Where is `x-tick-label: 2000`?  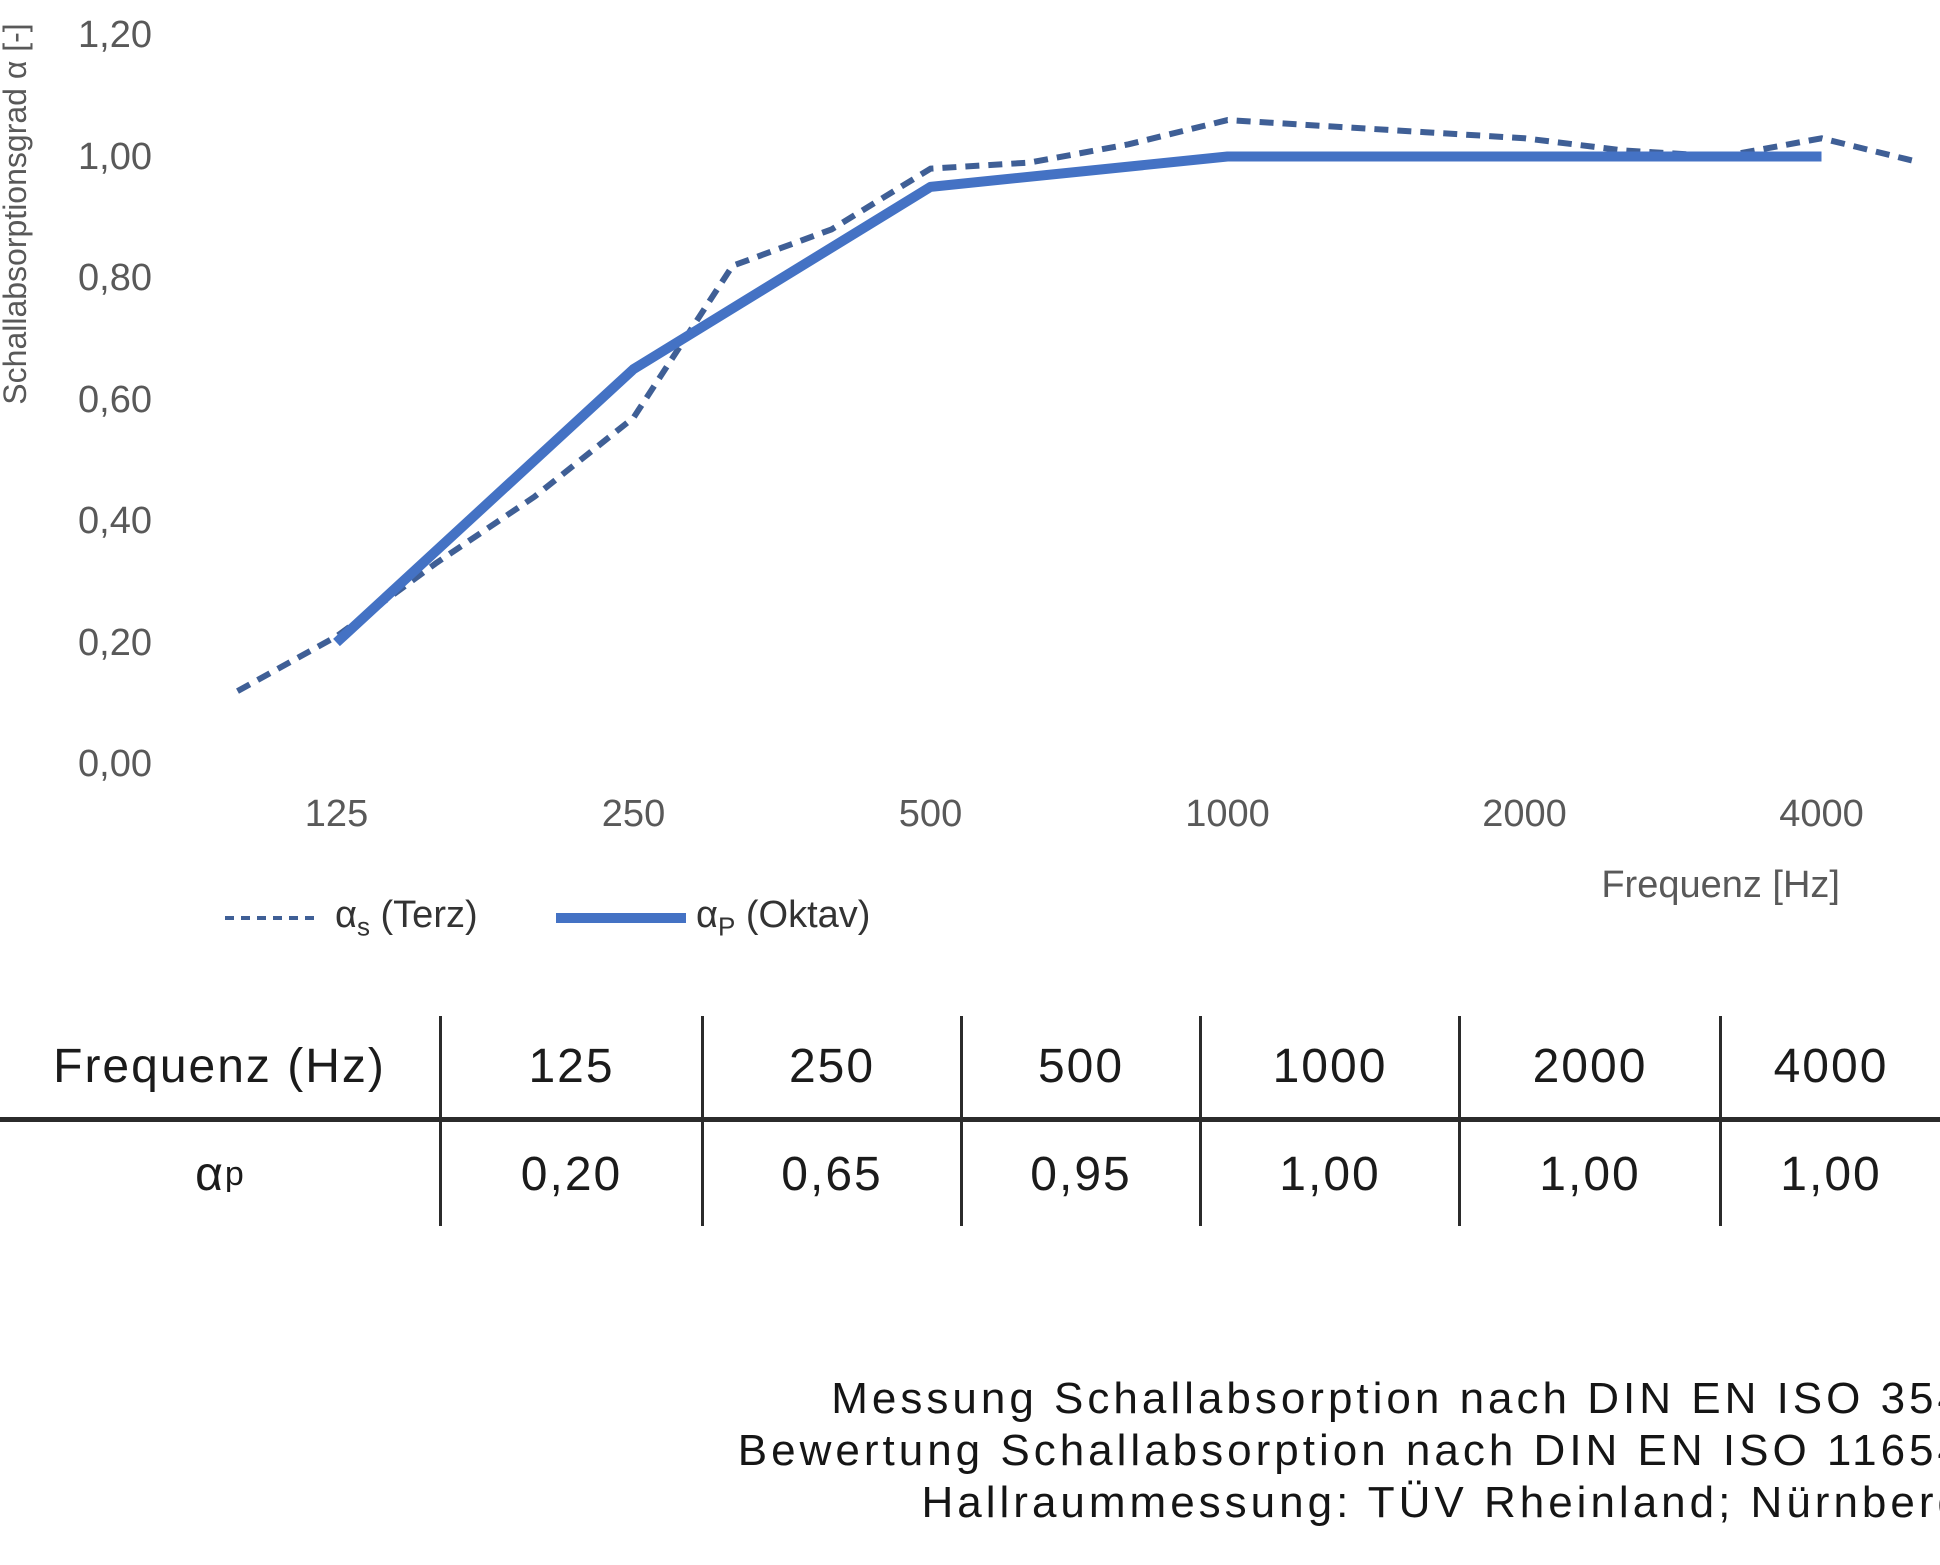
x-tick-label: 2000 is located at coordinates (1524, 814).